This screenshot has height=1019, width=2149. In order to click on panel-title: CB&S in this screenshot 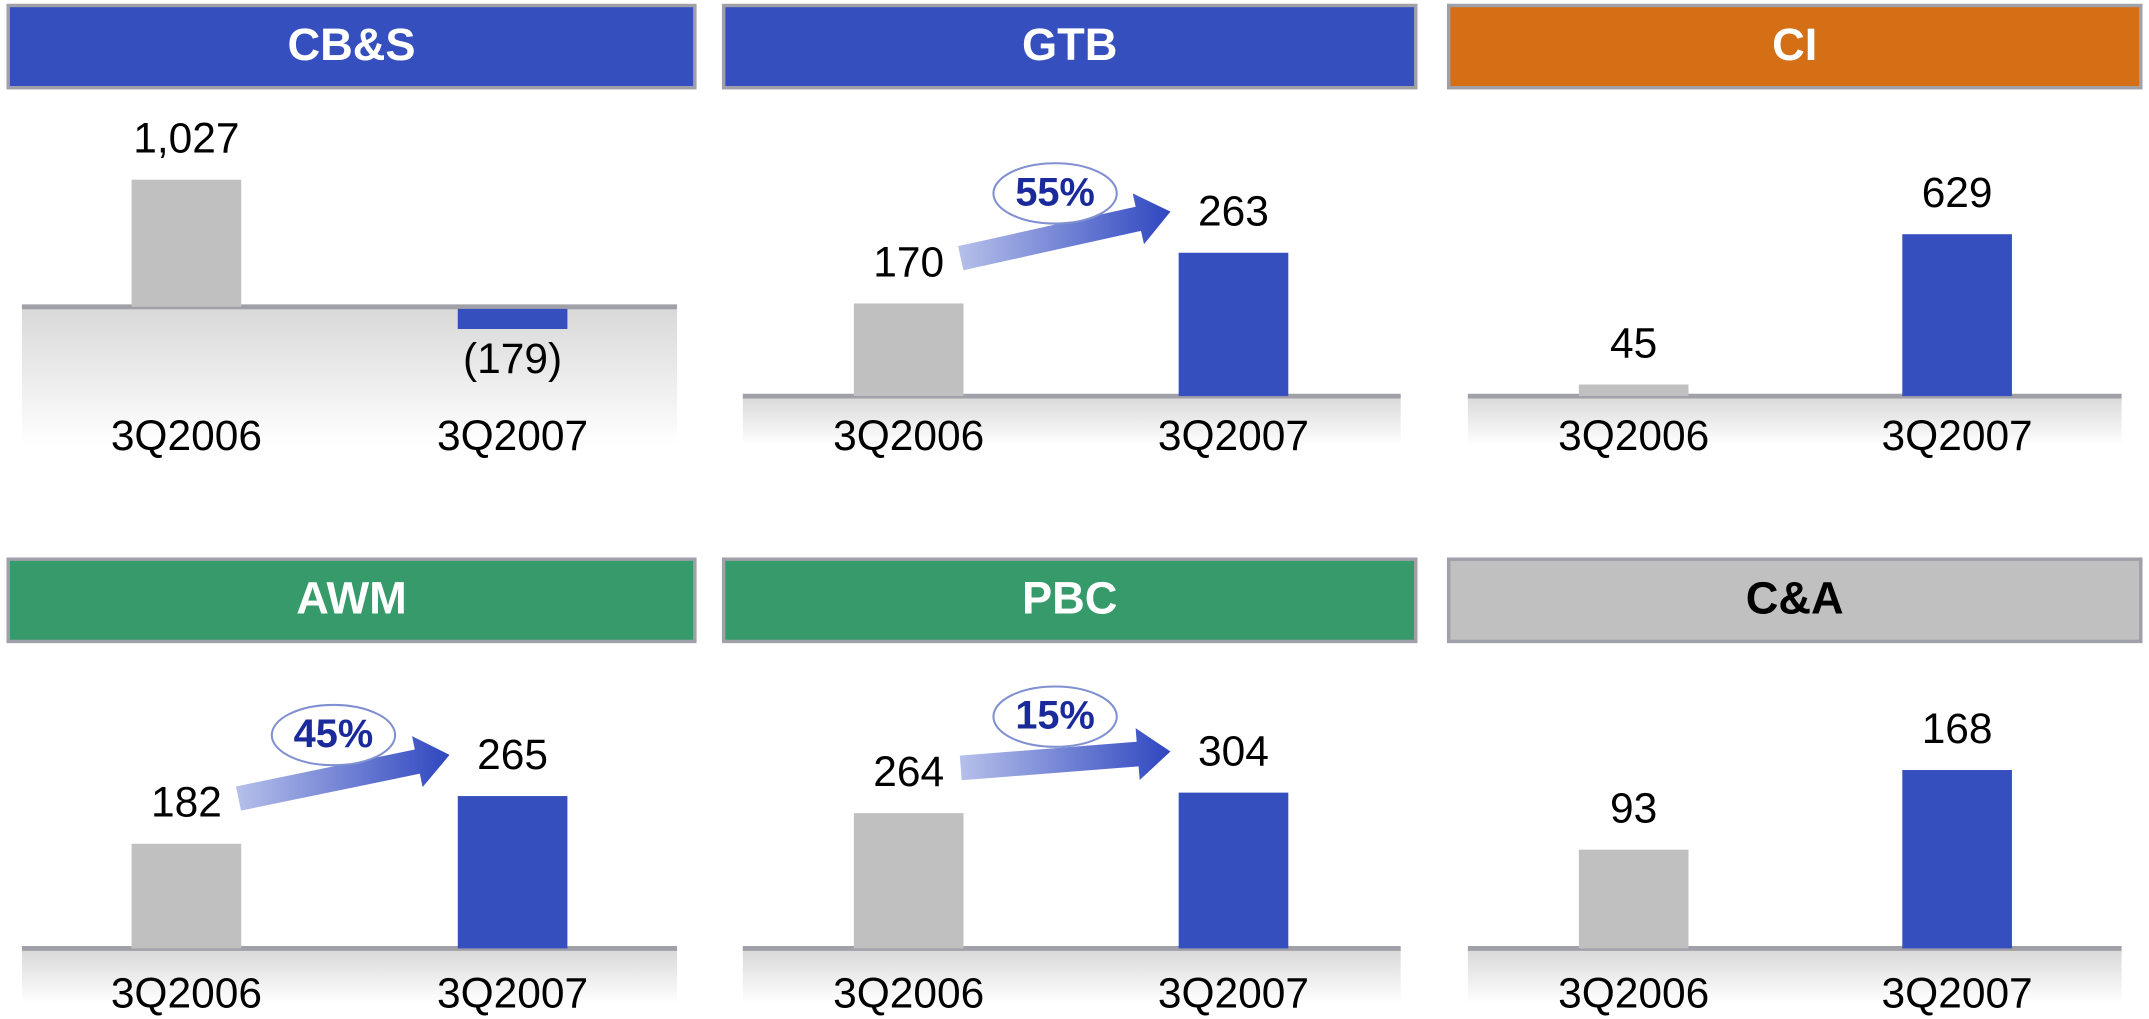, I will do `click(351, 44)`.